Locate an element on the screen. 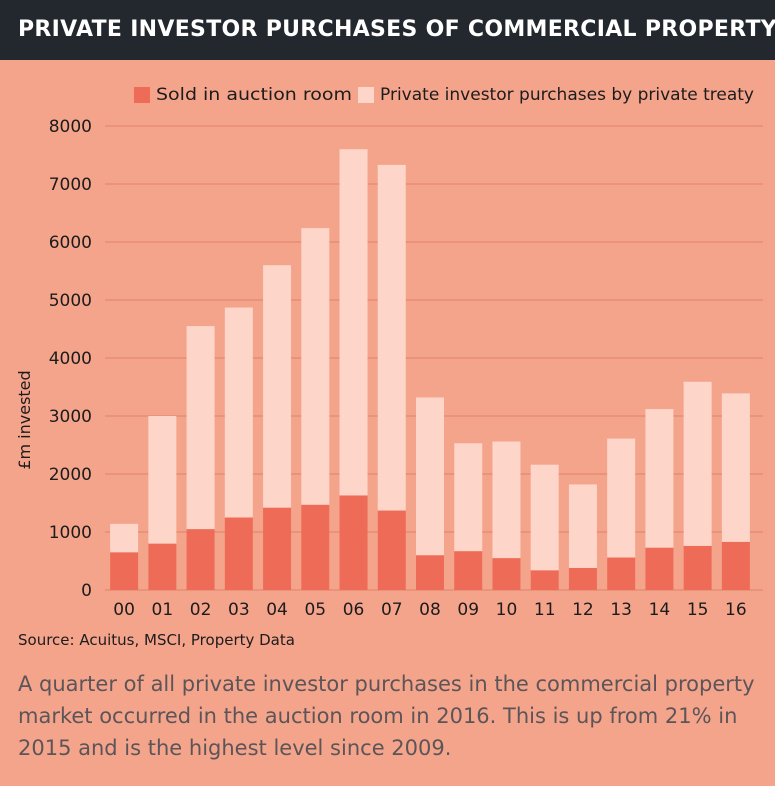  x-tick-label: 14 is located at coordinates (660, 610).